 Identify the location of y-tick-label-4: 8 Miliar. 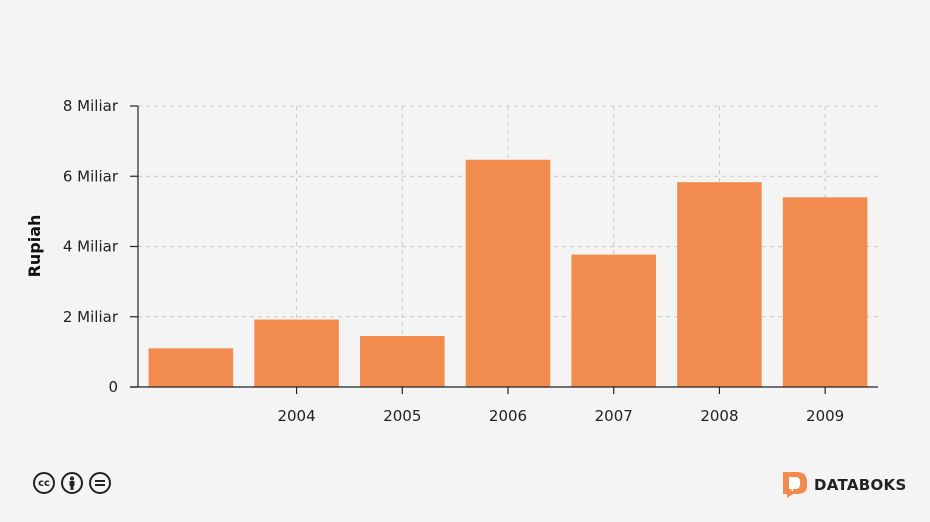
(91, 106).